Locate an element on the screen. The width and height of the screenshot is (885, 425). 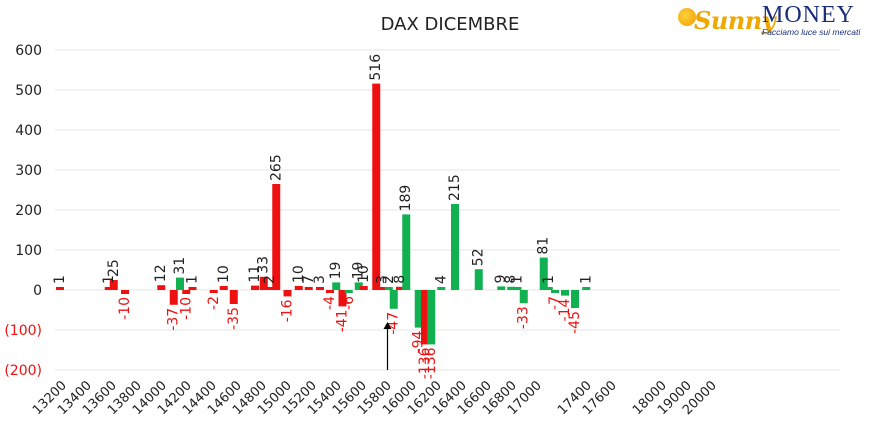
data-label: 516 is located at coordinates (376, 67).